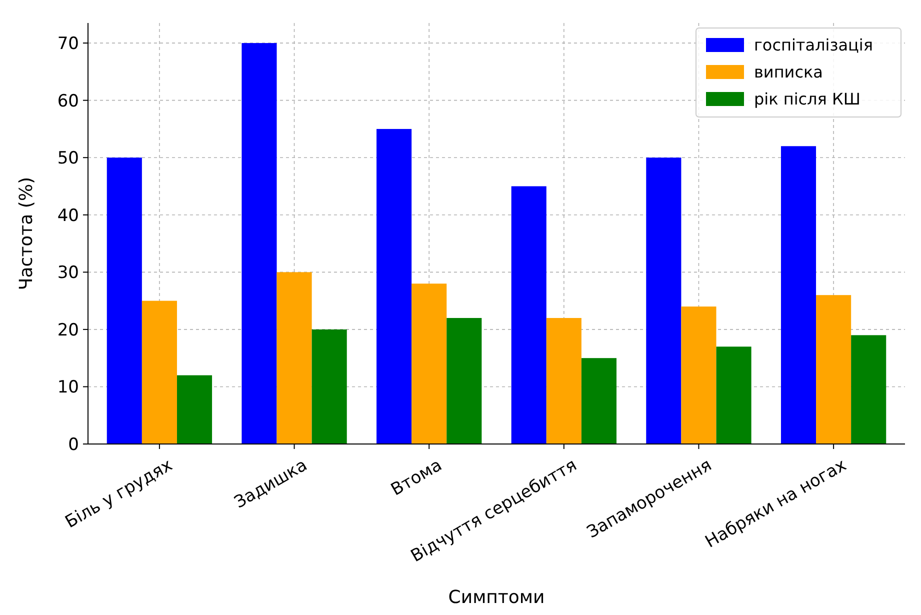  I want to click on y-tick-label: 10, so click(68, 388).